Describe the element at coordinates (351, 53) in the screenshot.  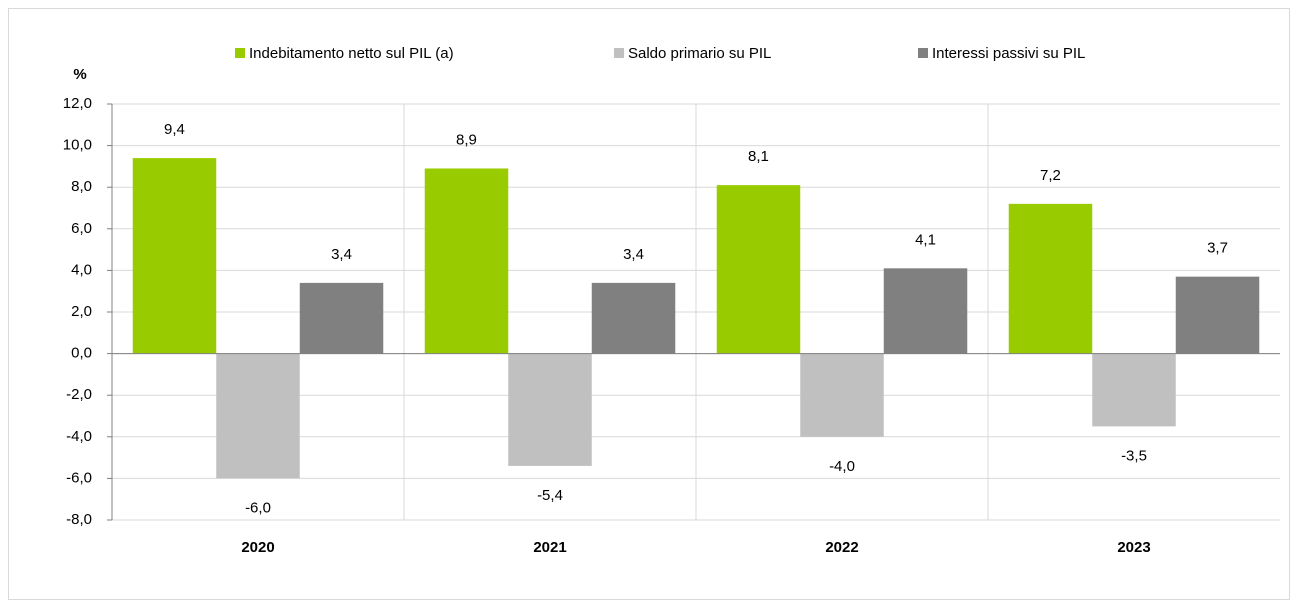
I see `legend-label: Indebitamento netto sul PIL (a)` at that location.